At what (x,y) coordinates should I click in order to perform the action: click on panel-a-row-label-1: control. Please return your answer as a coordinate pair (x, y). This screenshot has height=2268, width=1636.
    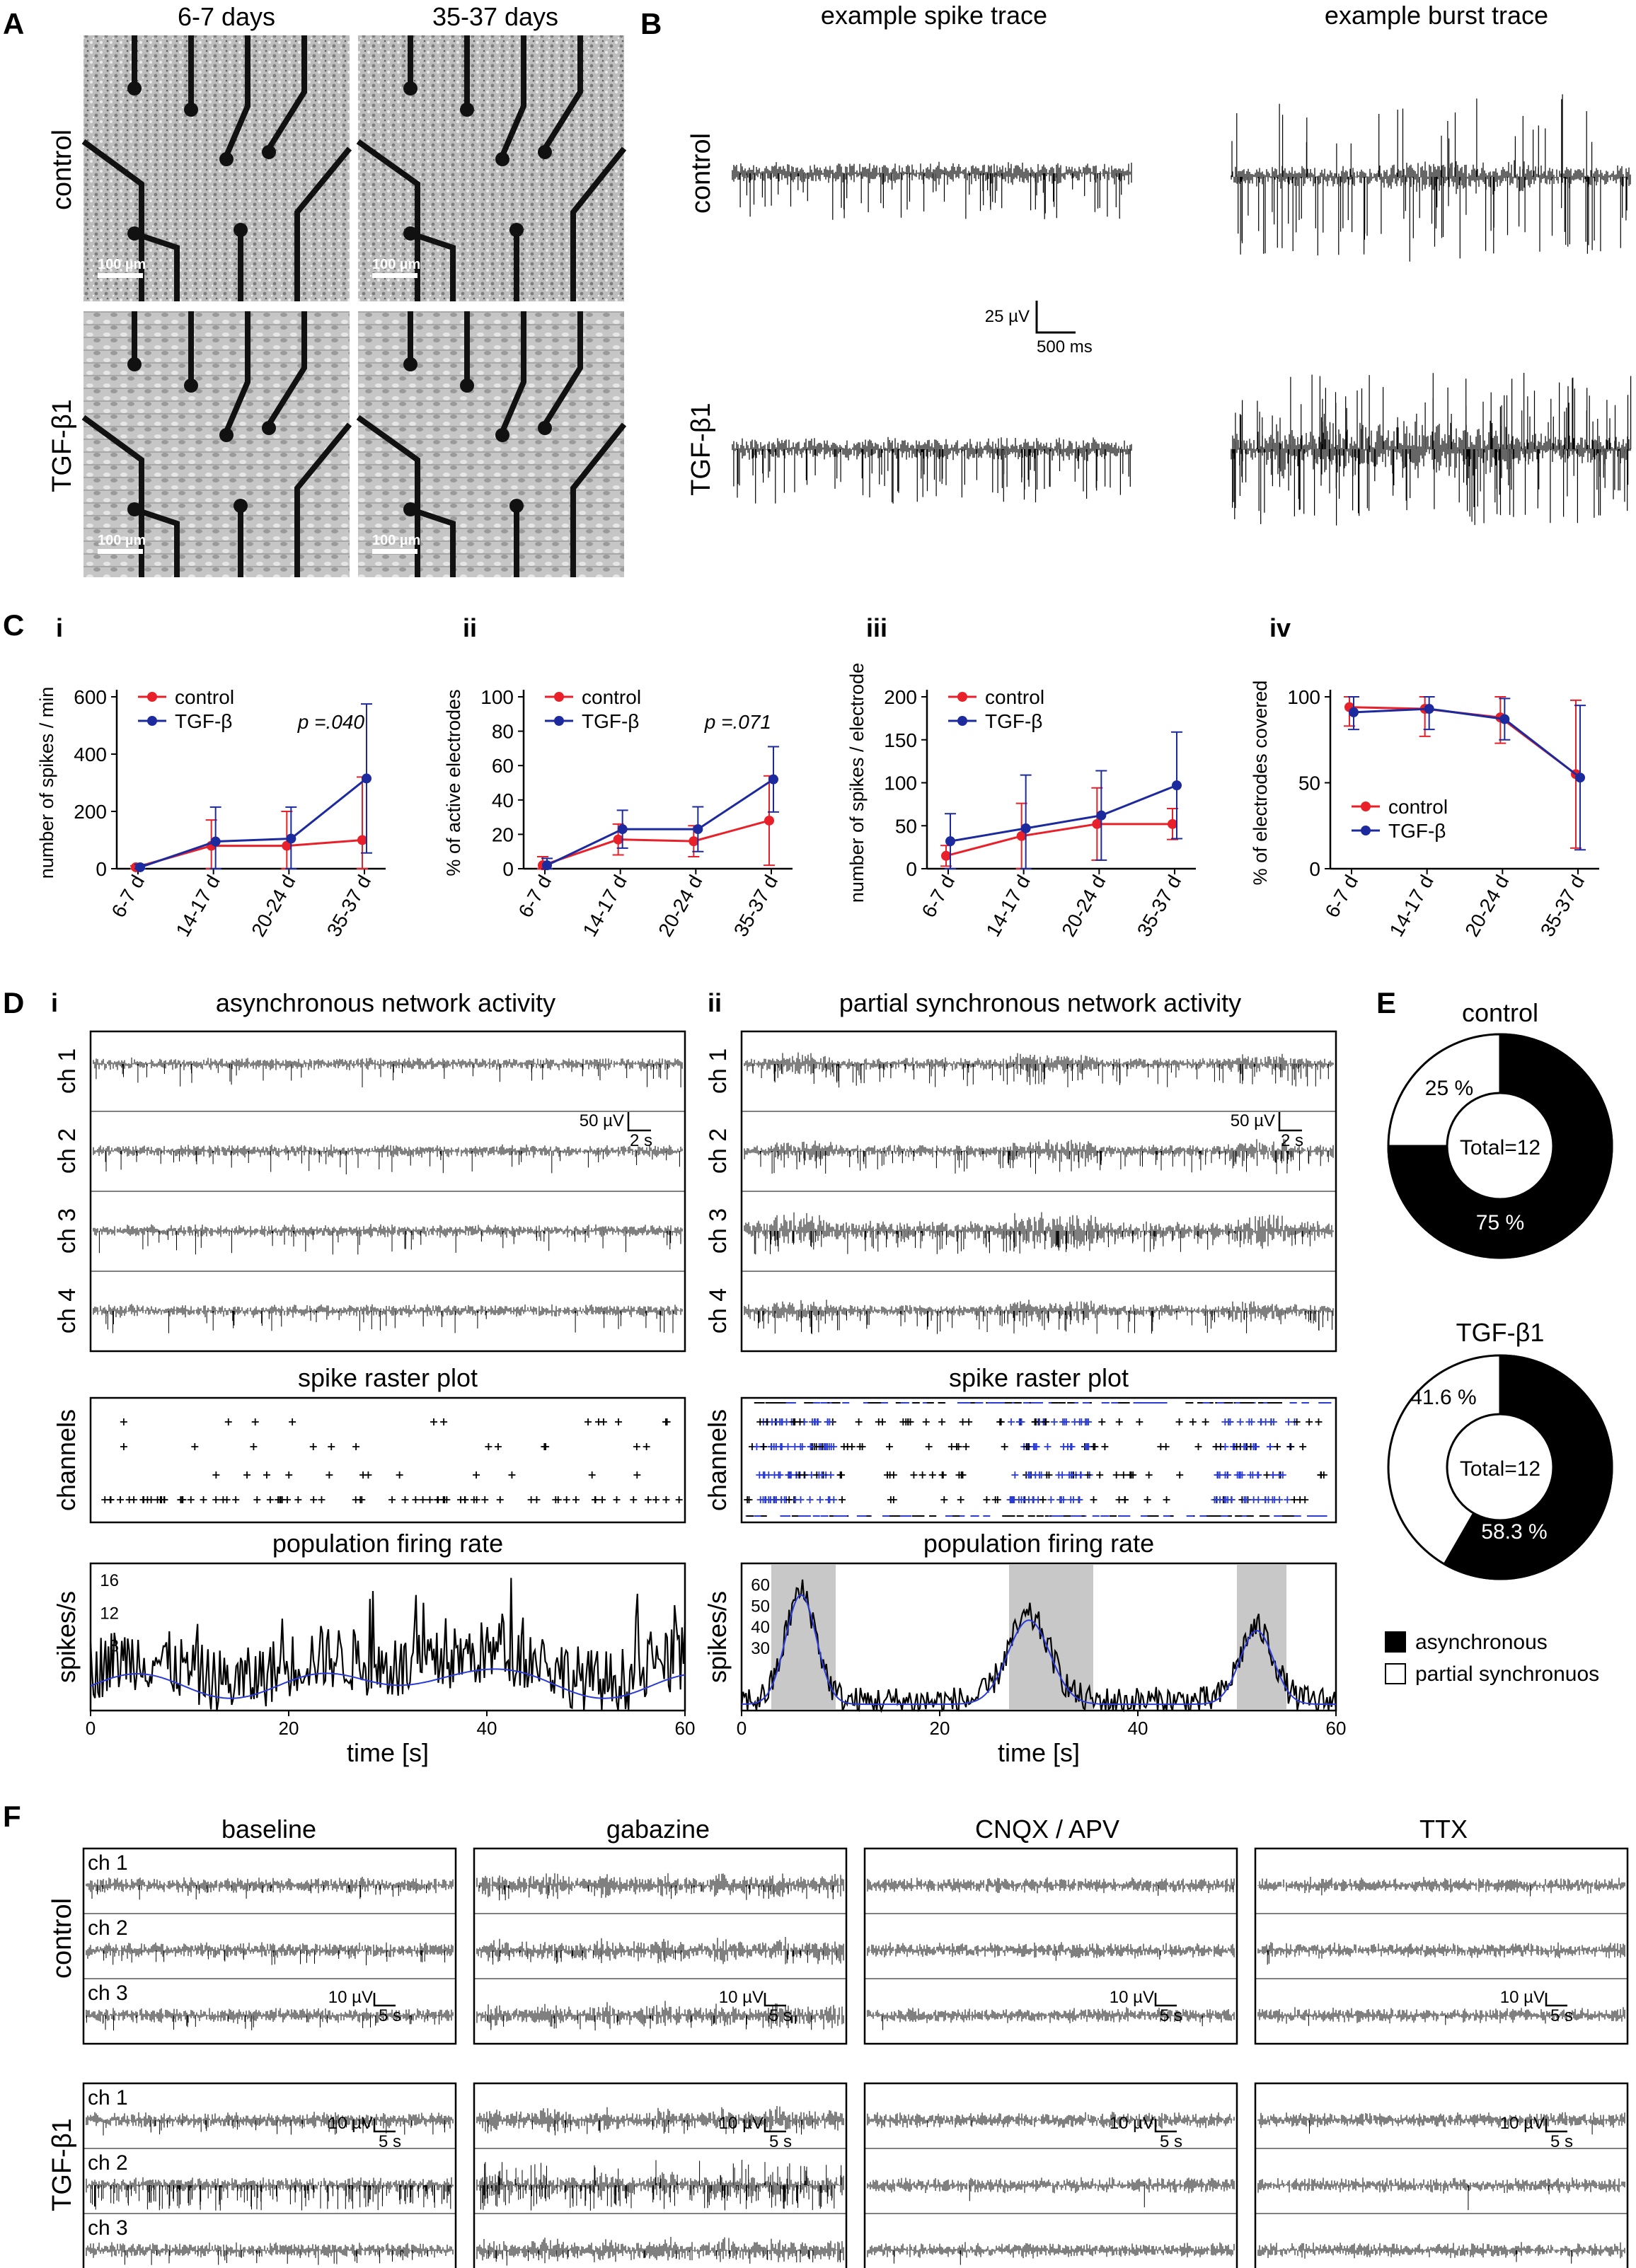
    Looking at the image, I should click on (62, 169).